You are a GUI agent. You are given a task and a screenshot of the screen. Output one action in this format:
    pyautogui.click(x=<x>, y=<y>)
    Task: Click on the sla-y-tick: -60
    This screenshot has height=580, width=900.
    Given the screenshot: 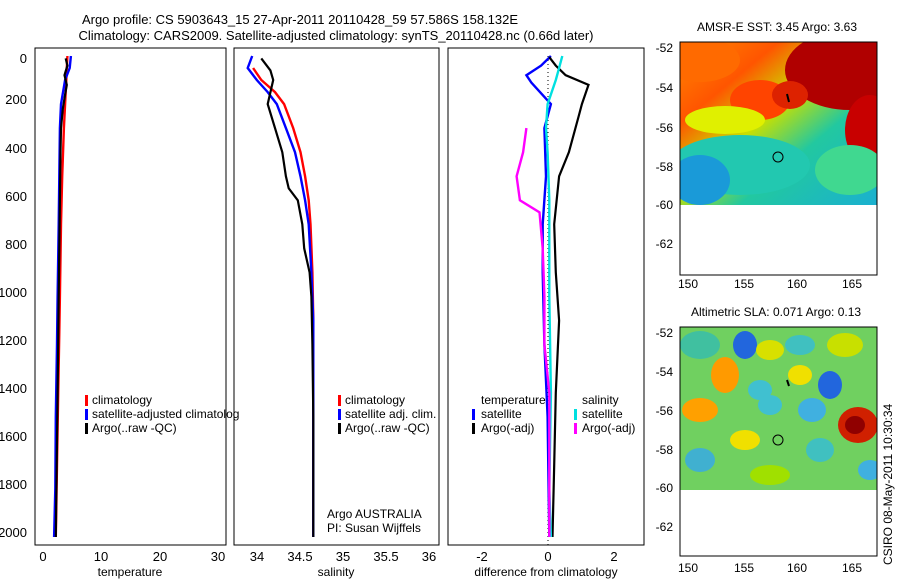 What is the action you would take?
    pyautogui.click(x=665, y=488)
    